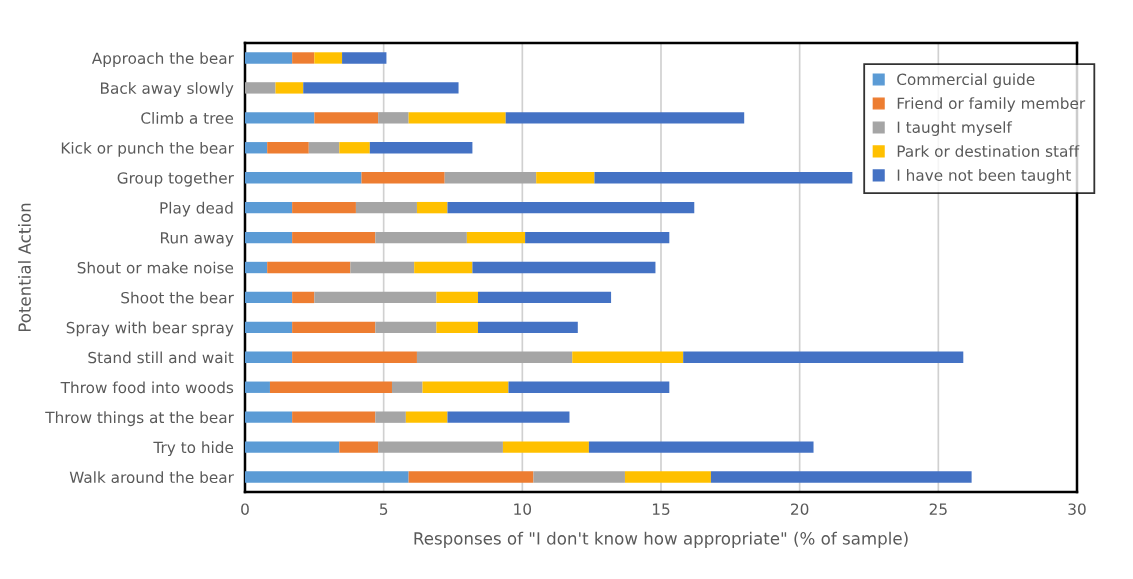 The image size is (1133, 579). Describe the element at coordinates (196, 209) in the screenshot. I see `y-tick-label: Play dead` at that location.